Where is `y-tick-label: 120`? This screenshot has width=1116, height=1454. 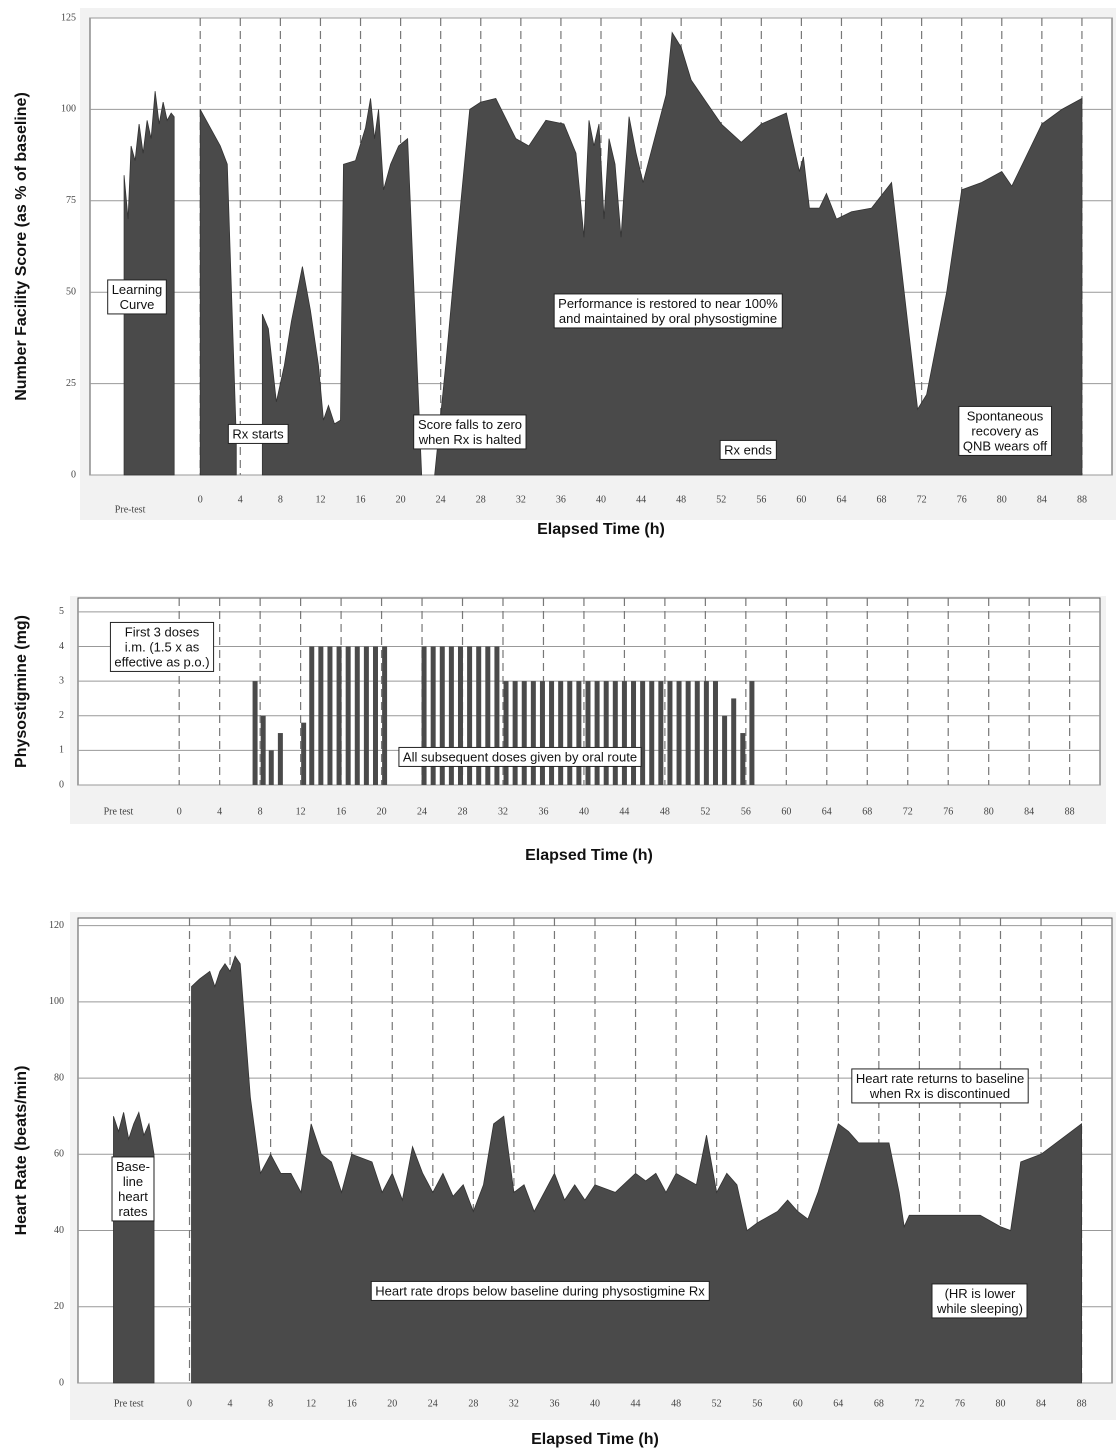 y-tick-label: 120 is located at coordinates (56, 925).